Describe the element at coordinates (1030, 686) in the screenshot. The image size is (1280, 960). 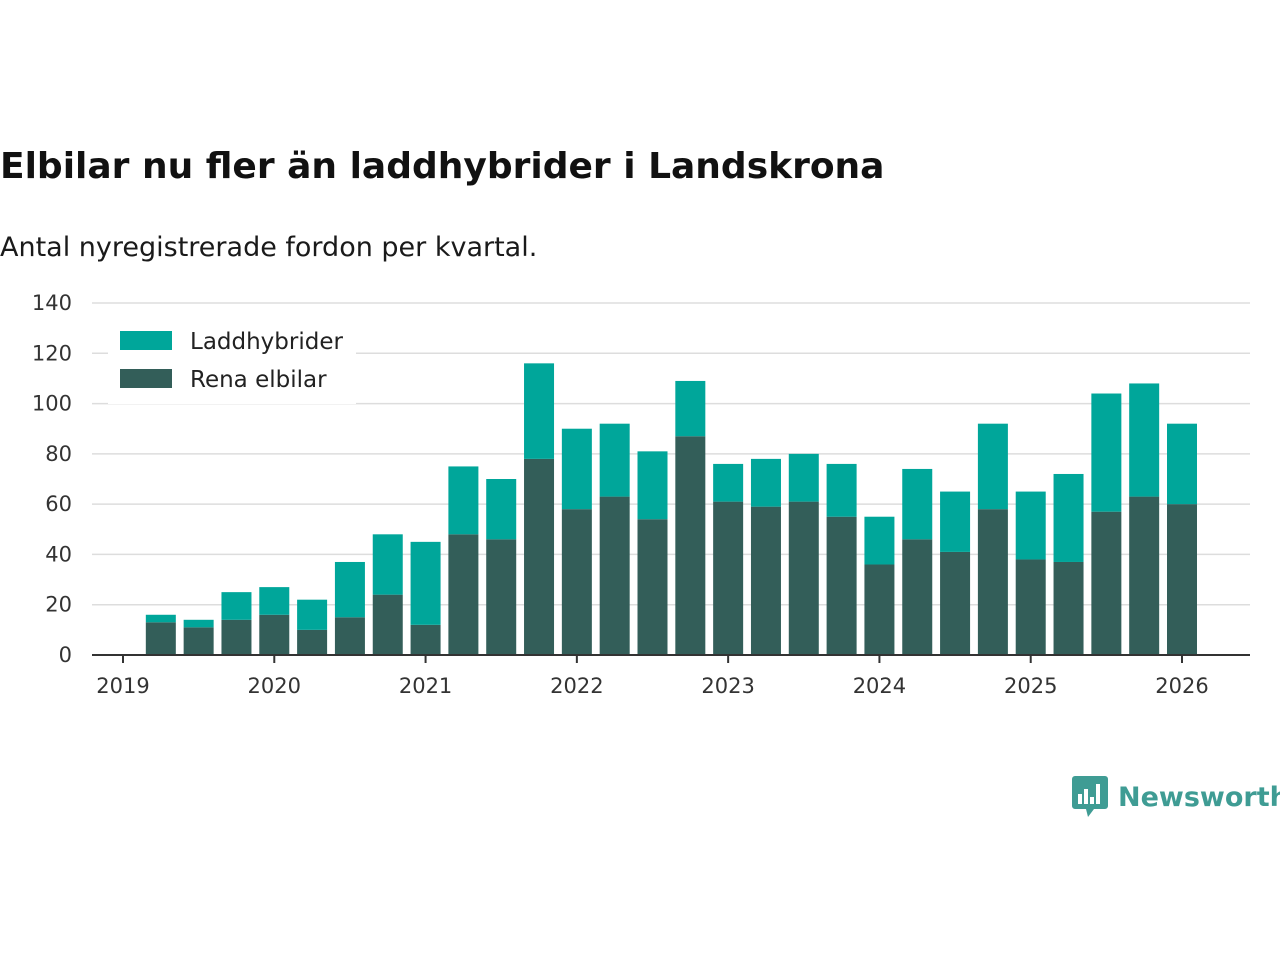
I see `x-tick-label: 2025` at that location.